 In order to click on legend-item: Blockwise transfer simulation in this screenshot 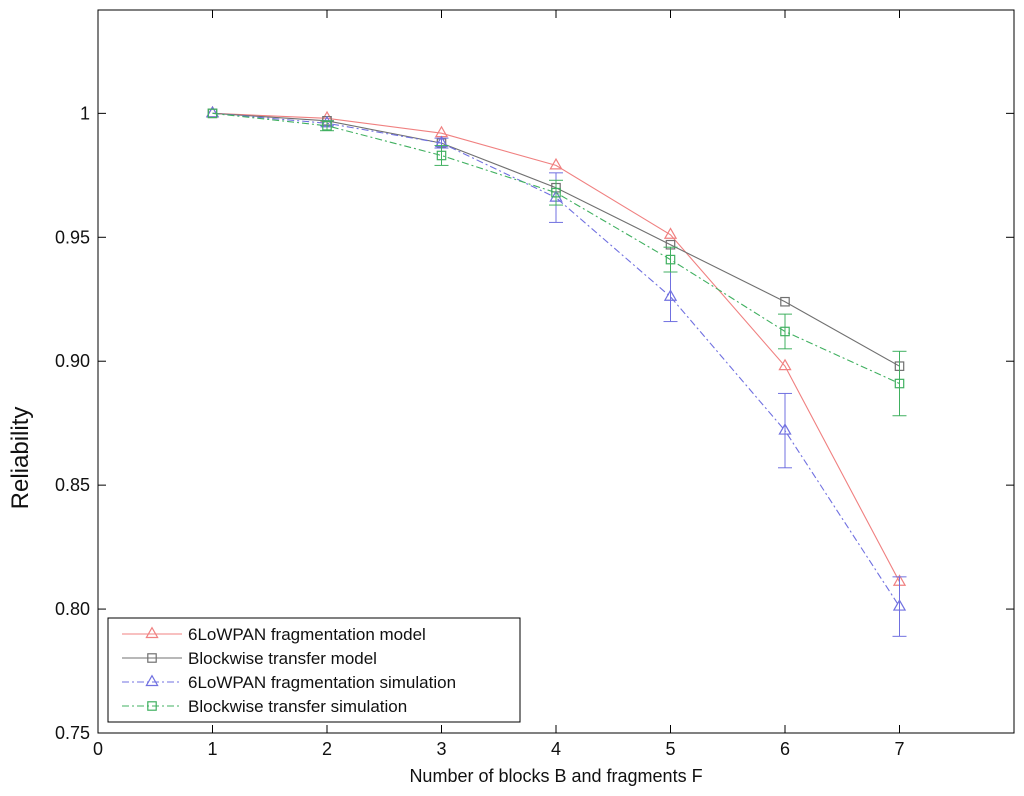, I will do `click(264, 706)`.